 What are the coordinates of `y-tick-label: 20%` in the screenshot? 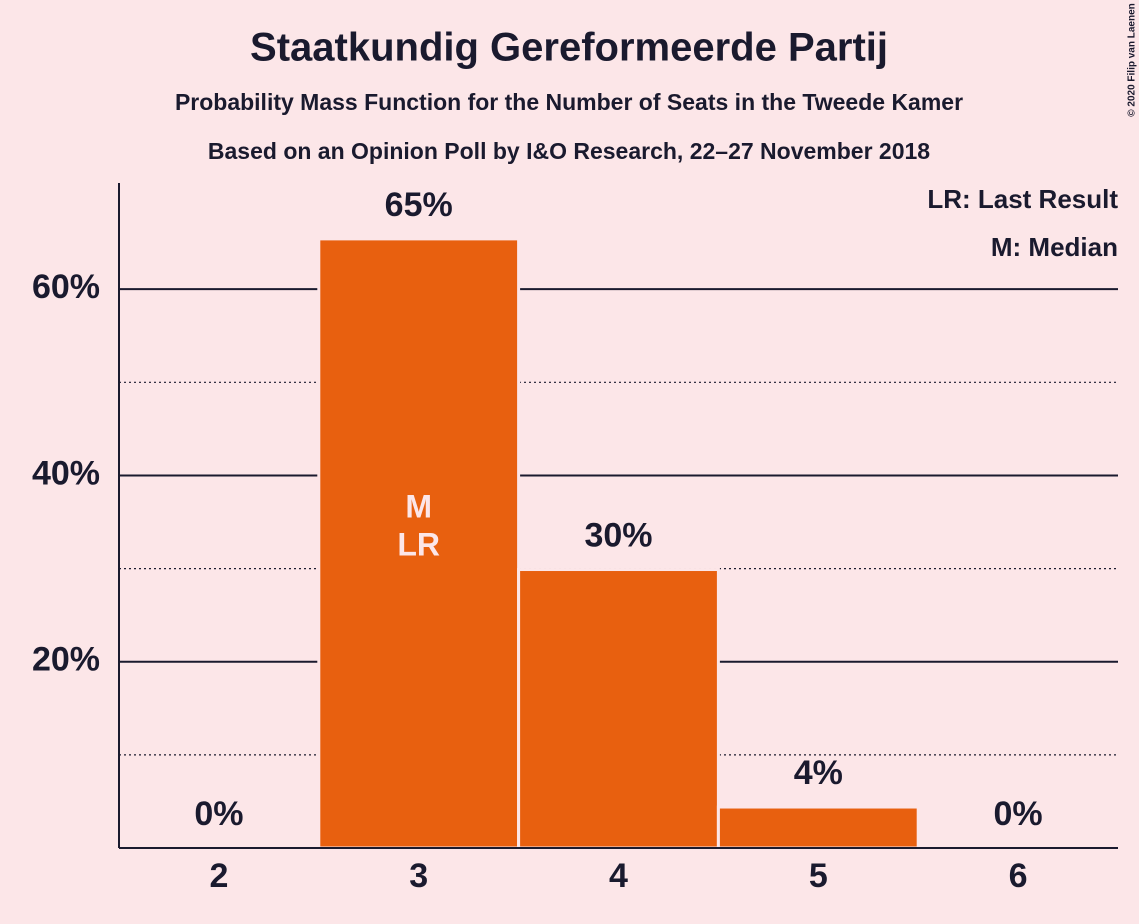 It's located at (66, 660).